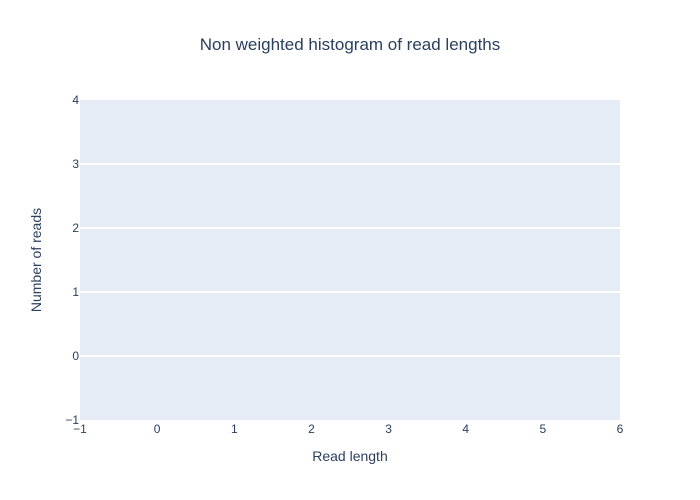  Describe the element at coordinates (543, 429) in the screenshot. I see `x-tick-label: 5` at that location.